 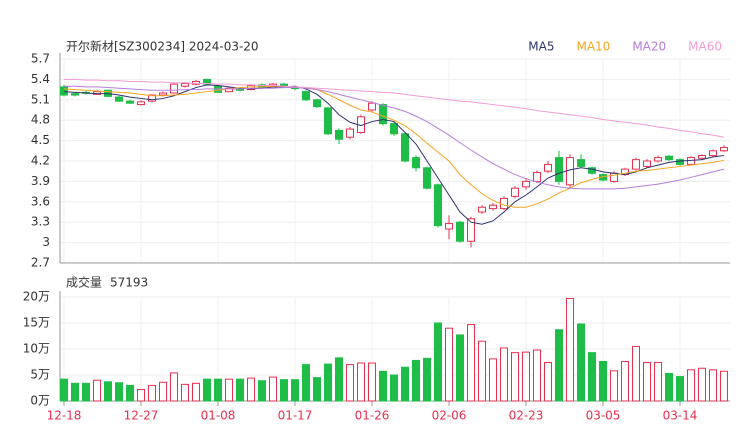 I want to click on legend-label: MA60, so click(x=705, y=47).